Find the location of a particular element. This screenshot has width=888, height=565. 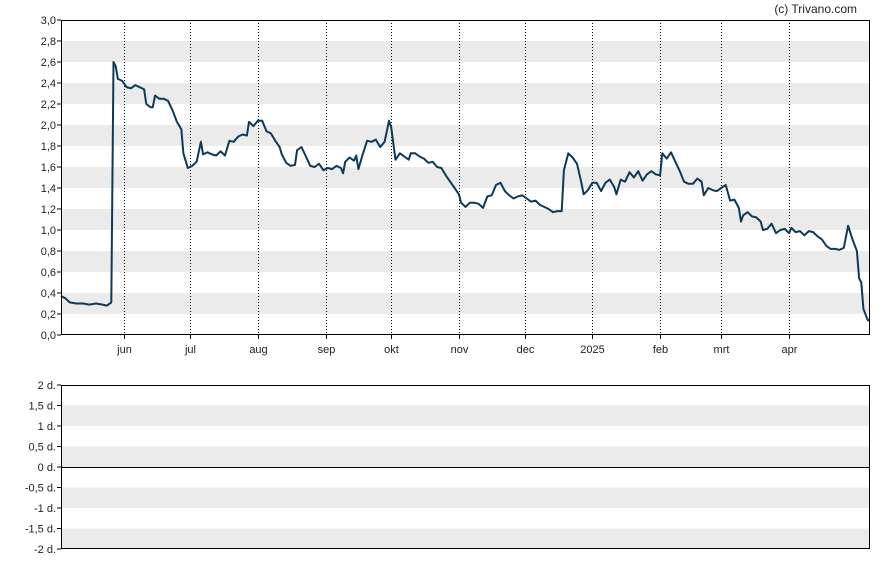

y-tick-label: 1,2 is located at coordinates (48, 210).